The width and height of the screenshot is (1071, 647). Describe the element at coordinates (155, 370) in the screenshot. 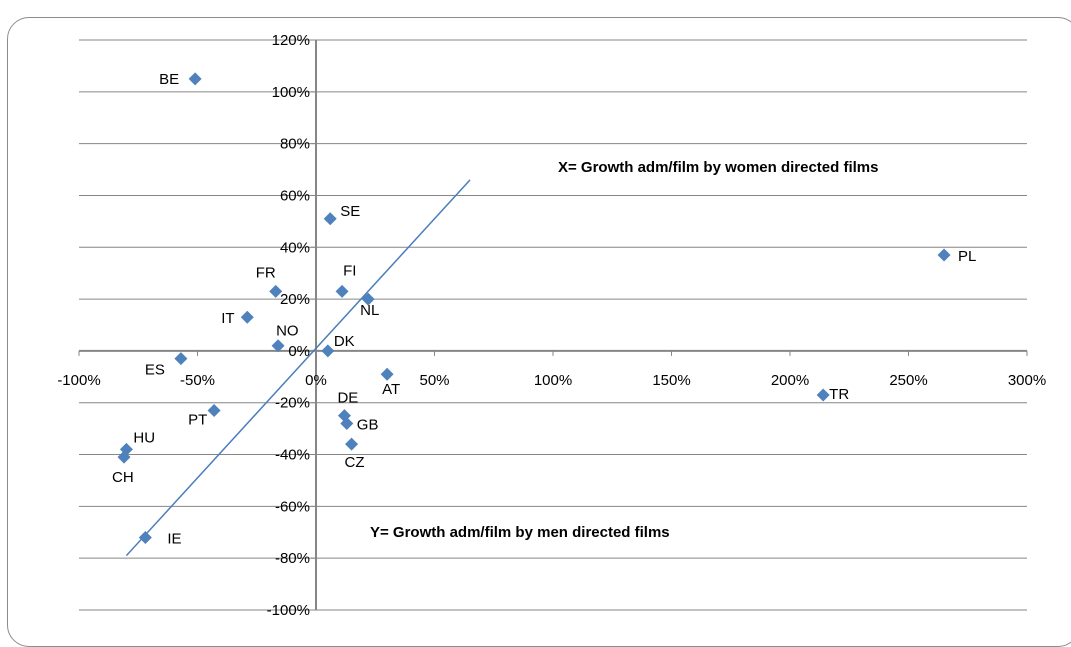

I see `point-label-es: ES` at that location.